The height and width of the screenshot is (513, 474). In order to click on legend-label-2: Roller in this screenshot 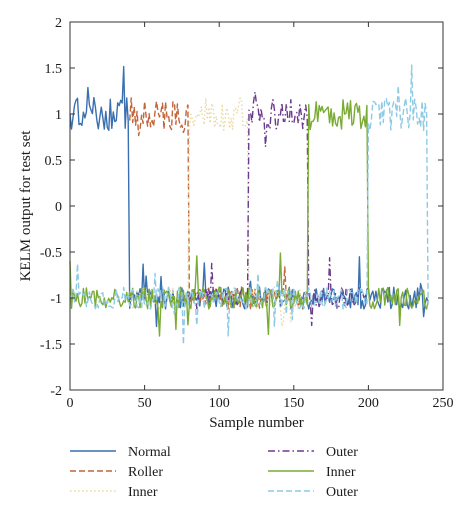, I will do `click(145, 472)`.